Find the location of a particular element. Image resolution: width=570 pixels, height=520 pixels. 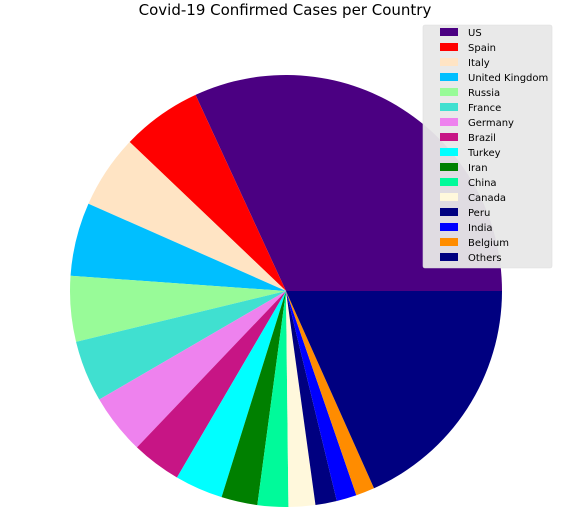

pie-slice-italy is located at coordinates (187, 216).